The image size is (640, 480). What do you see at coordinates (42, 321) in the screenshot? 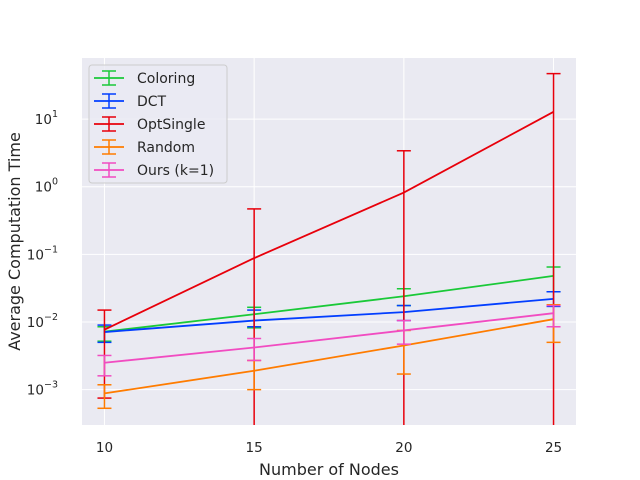
I see `y-tick-label: 10⁻²` at bounding box center [42, 321].